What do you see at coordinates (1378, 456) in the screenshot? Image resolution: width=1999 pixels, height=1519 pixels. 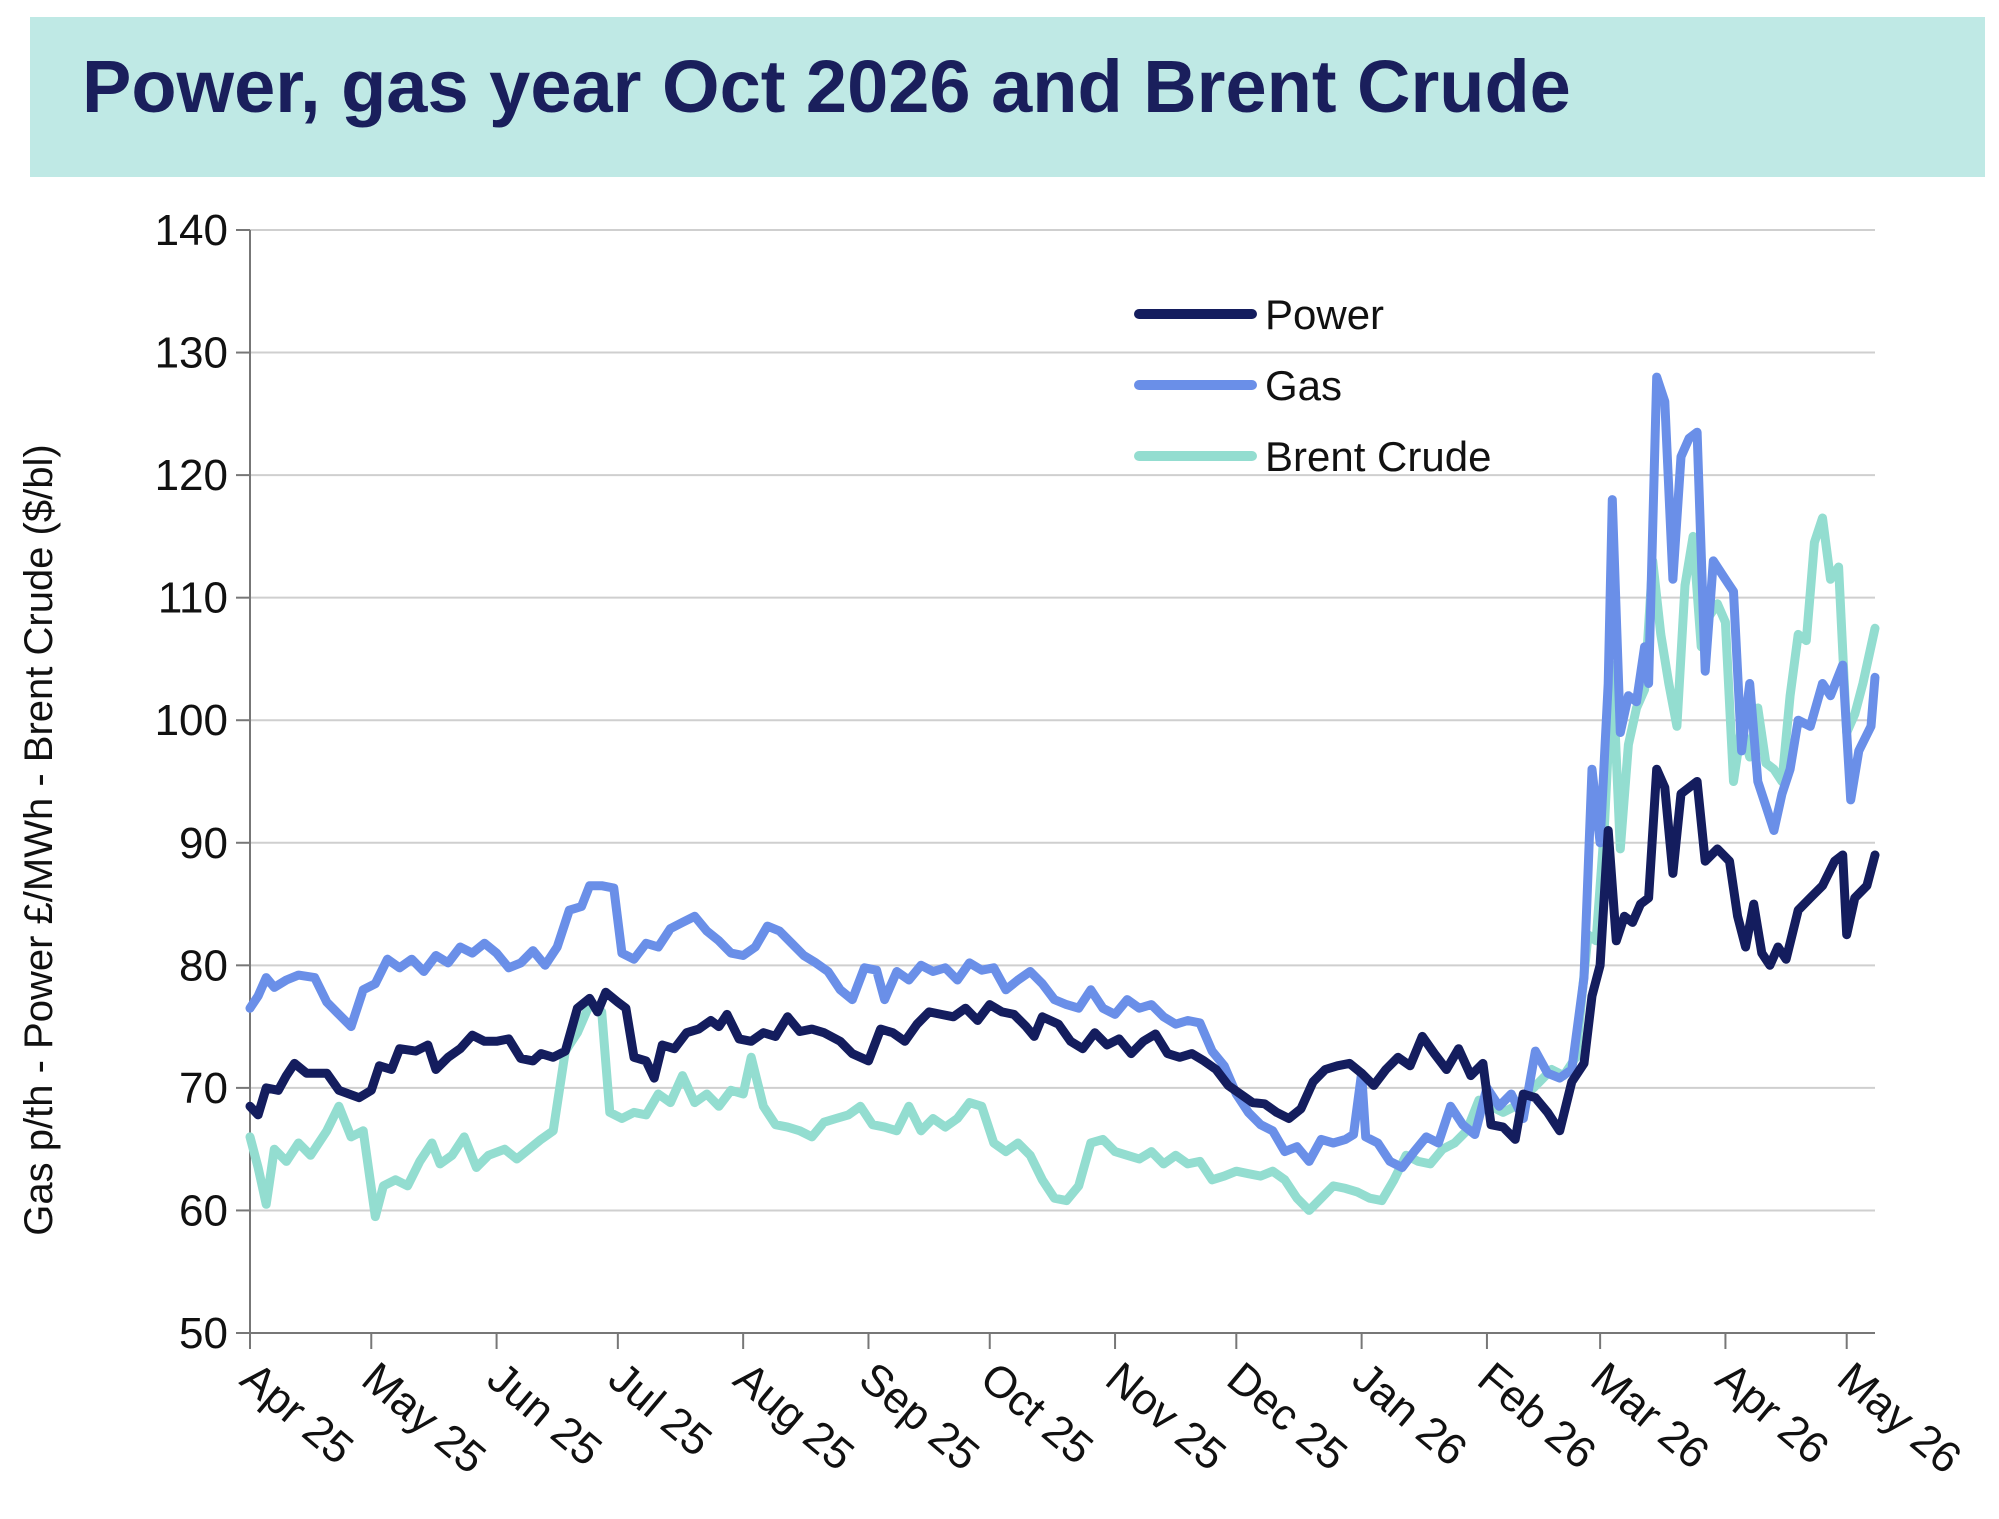 I see `legend-label-brent: Brent Crude` at bounding box center [1378, 456].